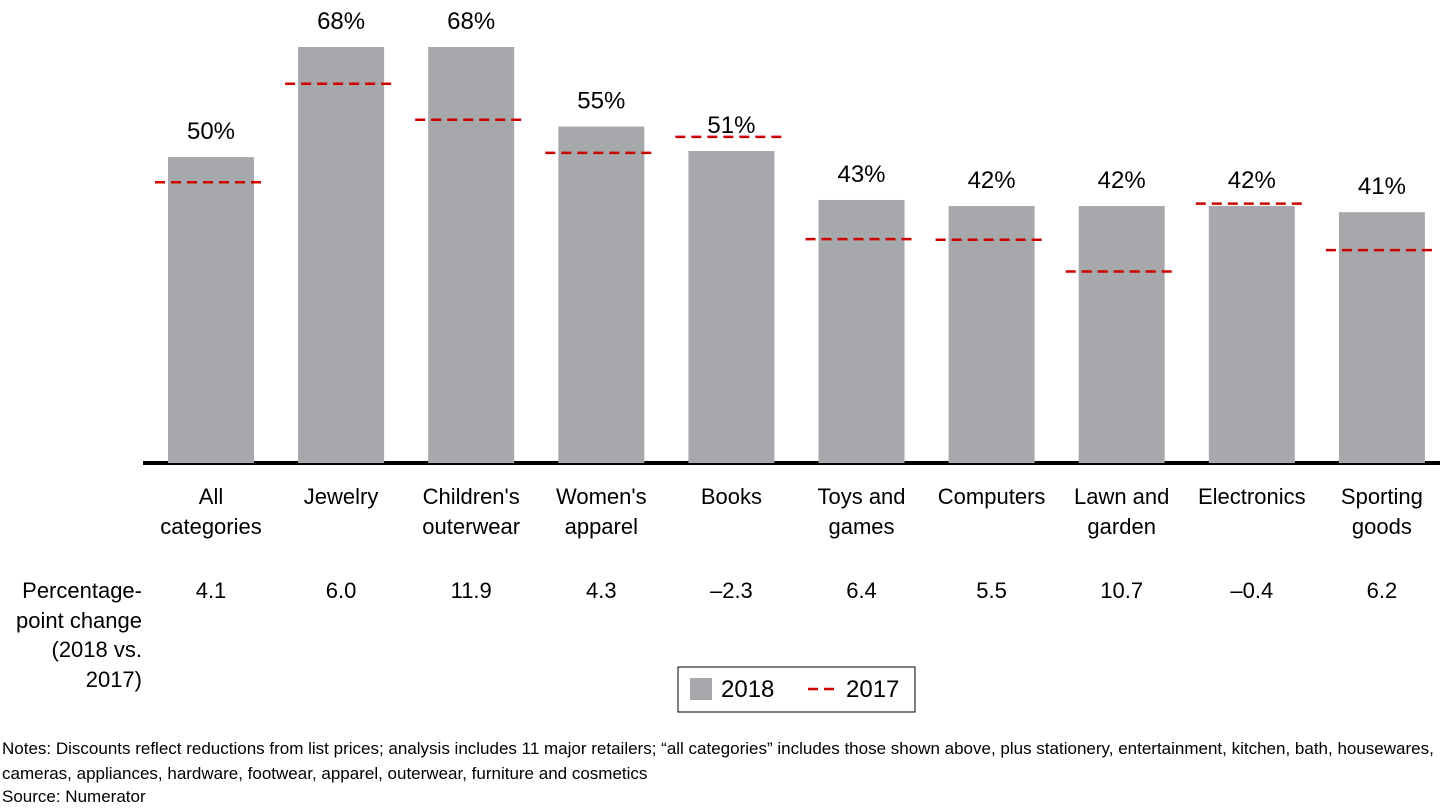 The width and height of the screenshot is (1440, 810). Describe the element at coordinates (747, 689) in the screenshot. I see `legend-label: 2018` at that location.